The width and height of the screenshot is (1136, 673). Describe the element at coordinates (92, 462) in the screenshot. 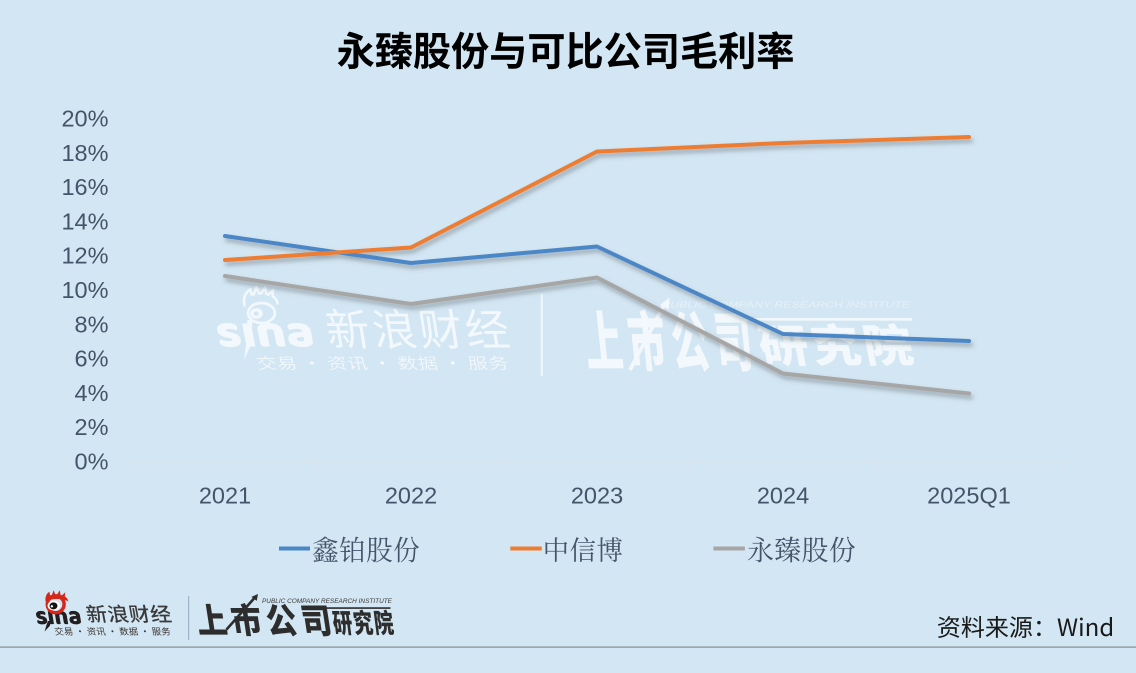

I see `svg-text: 0%` at that location.